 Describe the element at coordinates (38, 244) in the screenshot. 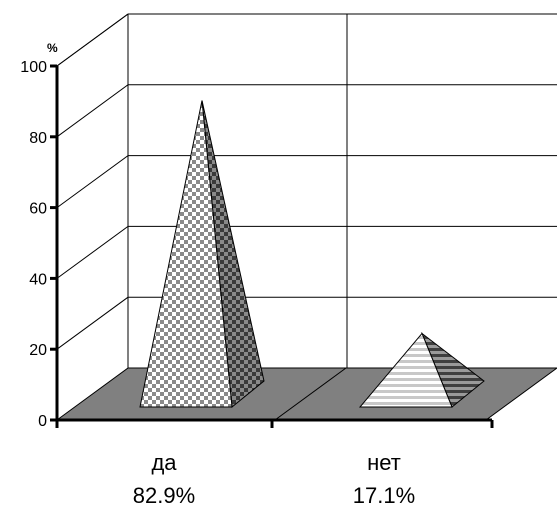

I see `y-axis-ticks: 0 20 40 60 80 100` at that location.